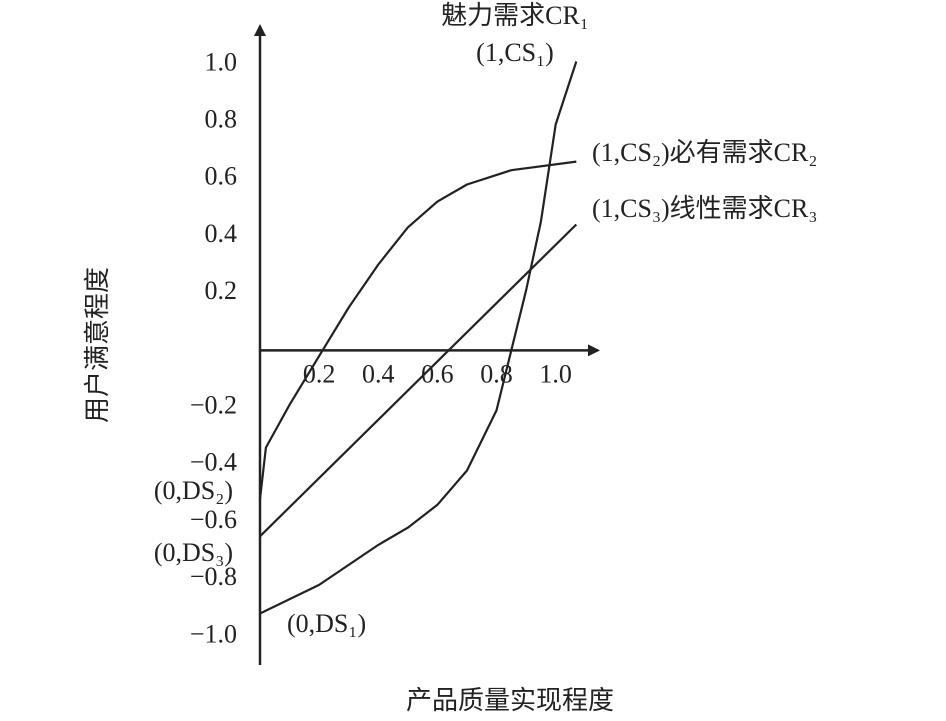 This screenshot has width=946, height=721. I want to click on y-tick-label: 0.2, so click(221, 290).